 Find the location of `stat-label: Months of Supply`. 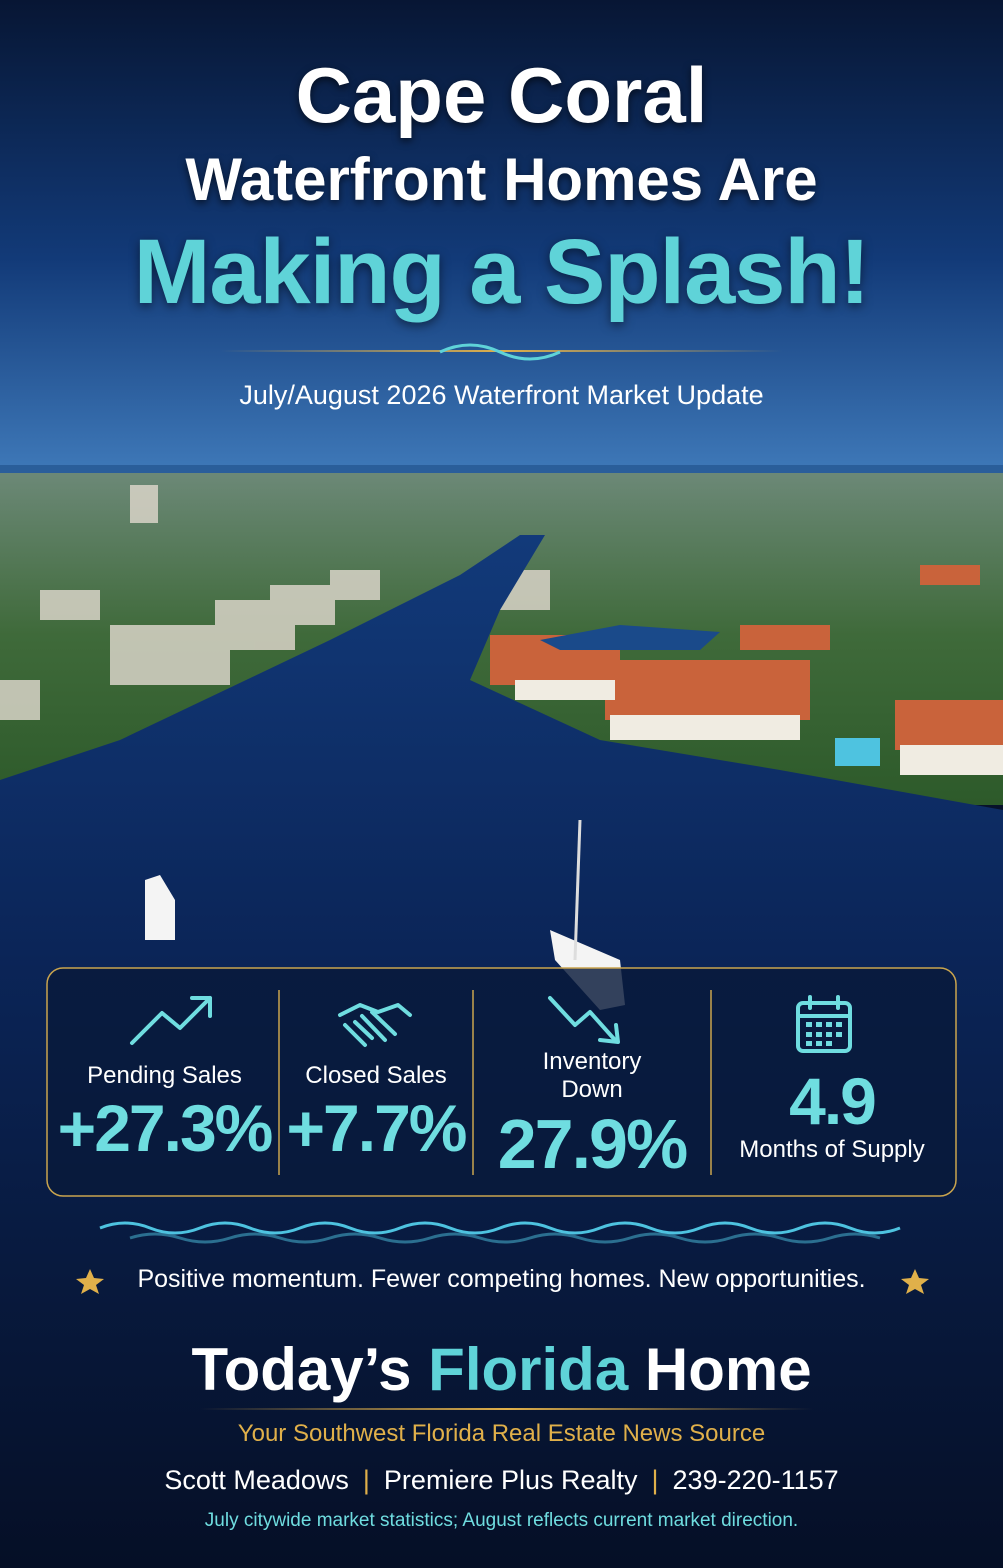

stat-label: Months of Supply is located at coordinates (832, 1149).